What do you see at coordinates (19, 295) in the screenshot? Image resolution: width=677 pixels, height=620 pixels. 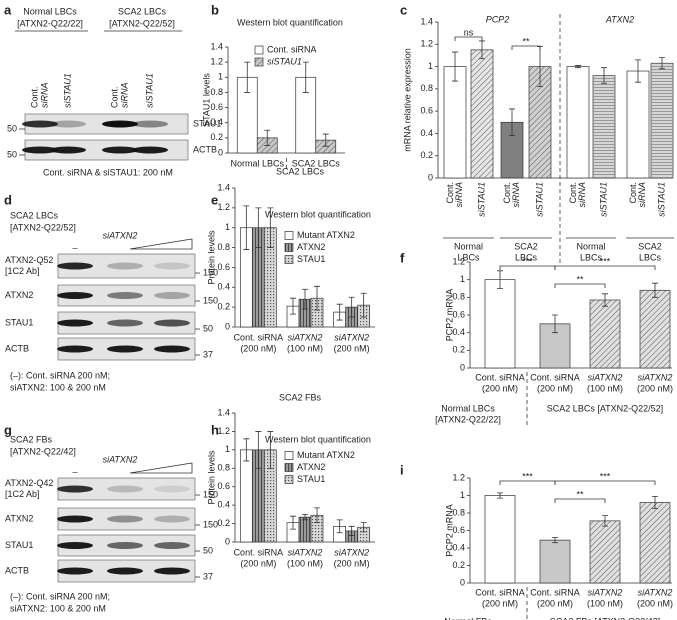 I see `row-label: ATXN2` at bounding box center [19, 295].